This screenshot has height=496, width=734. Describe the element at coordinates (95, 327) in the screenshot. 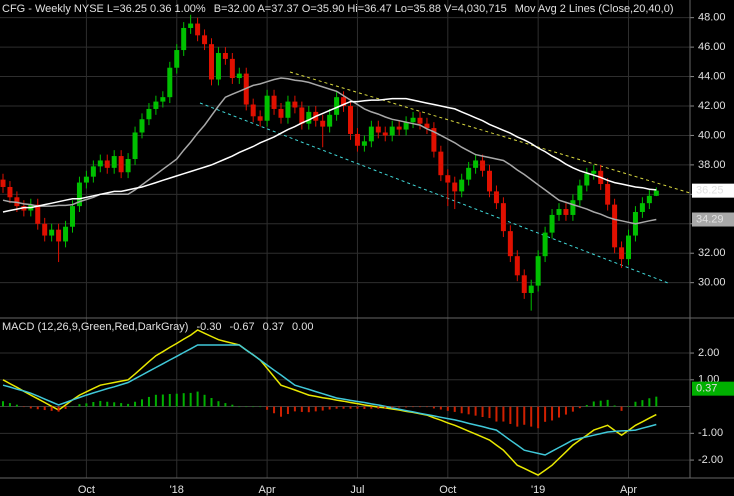

I see `header-text: MACD (12,26,9,Green,Red,DarkGray)` at that location.